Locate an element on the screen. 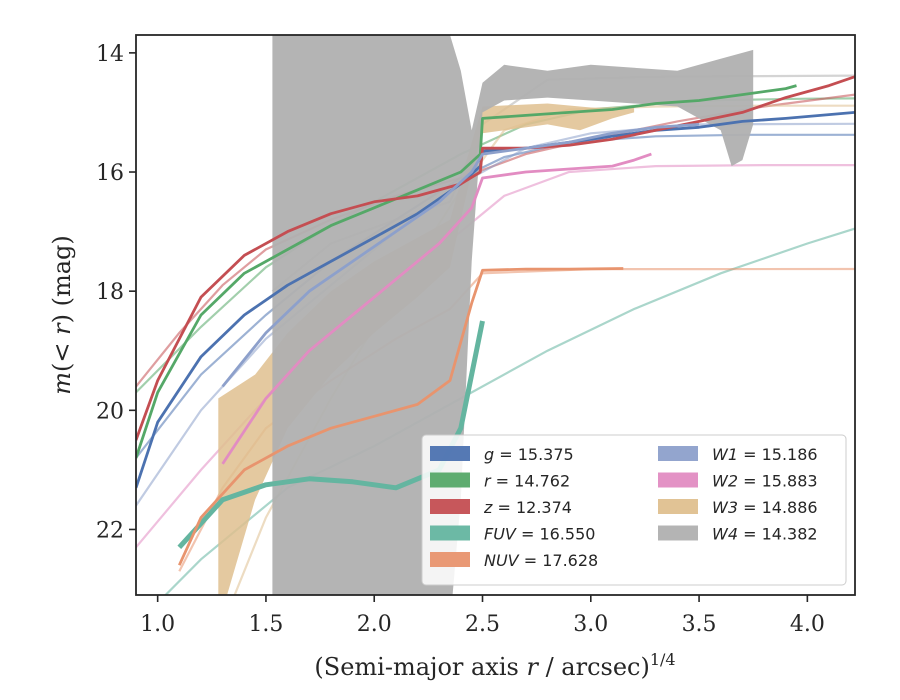 The image size is (900, 700). legend-label: W2 = 15.883 is located at coordinates (765, 481).